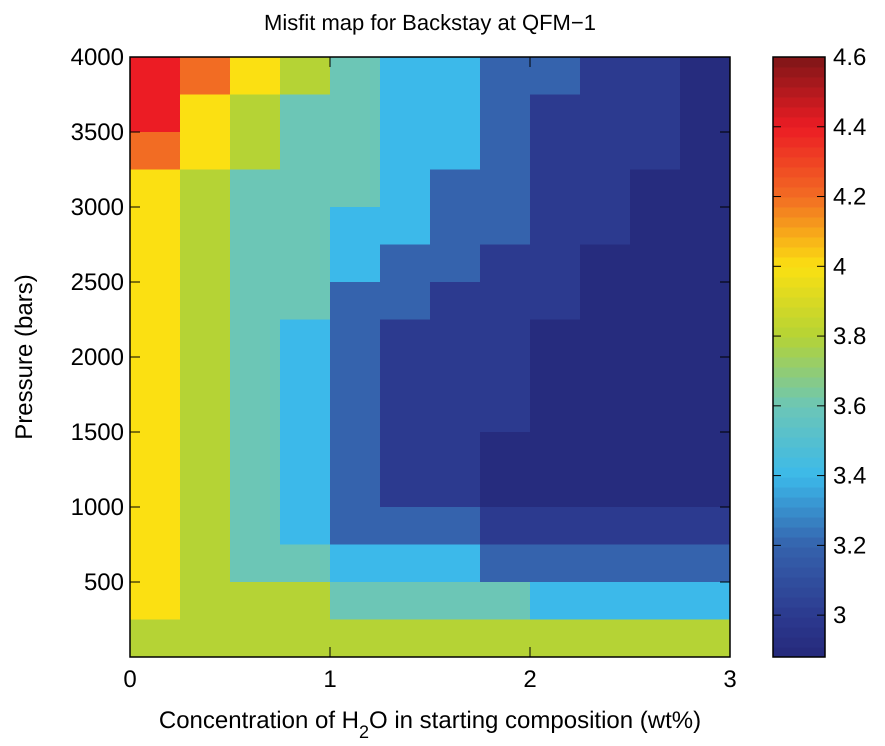 Image resolution: width=885 pixels, height=746 pixels. Describe the element at coordinates (97, 132) in the screenshot. I see `y-tick-label: 3500` at that location.